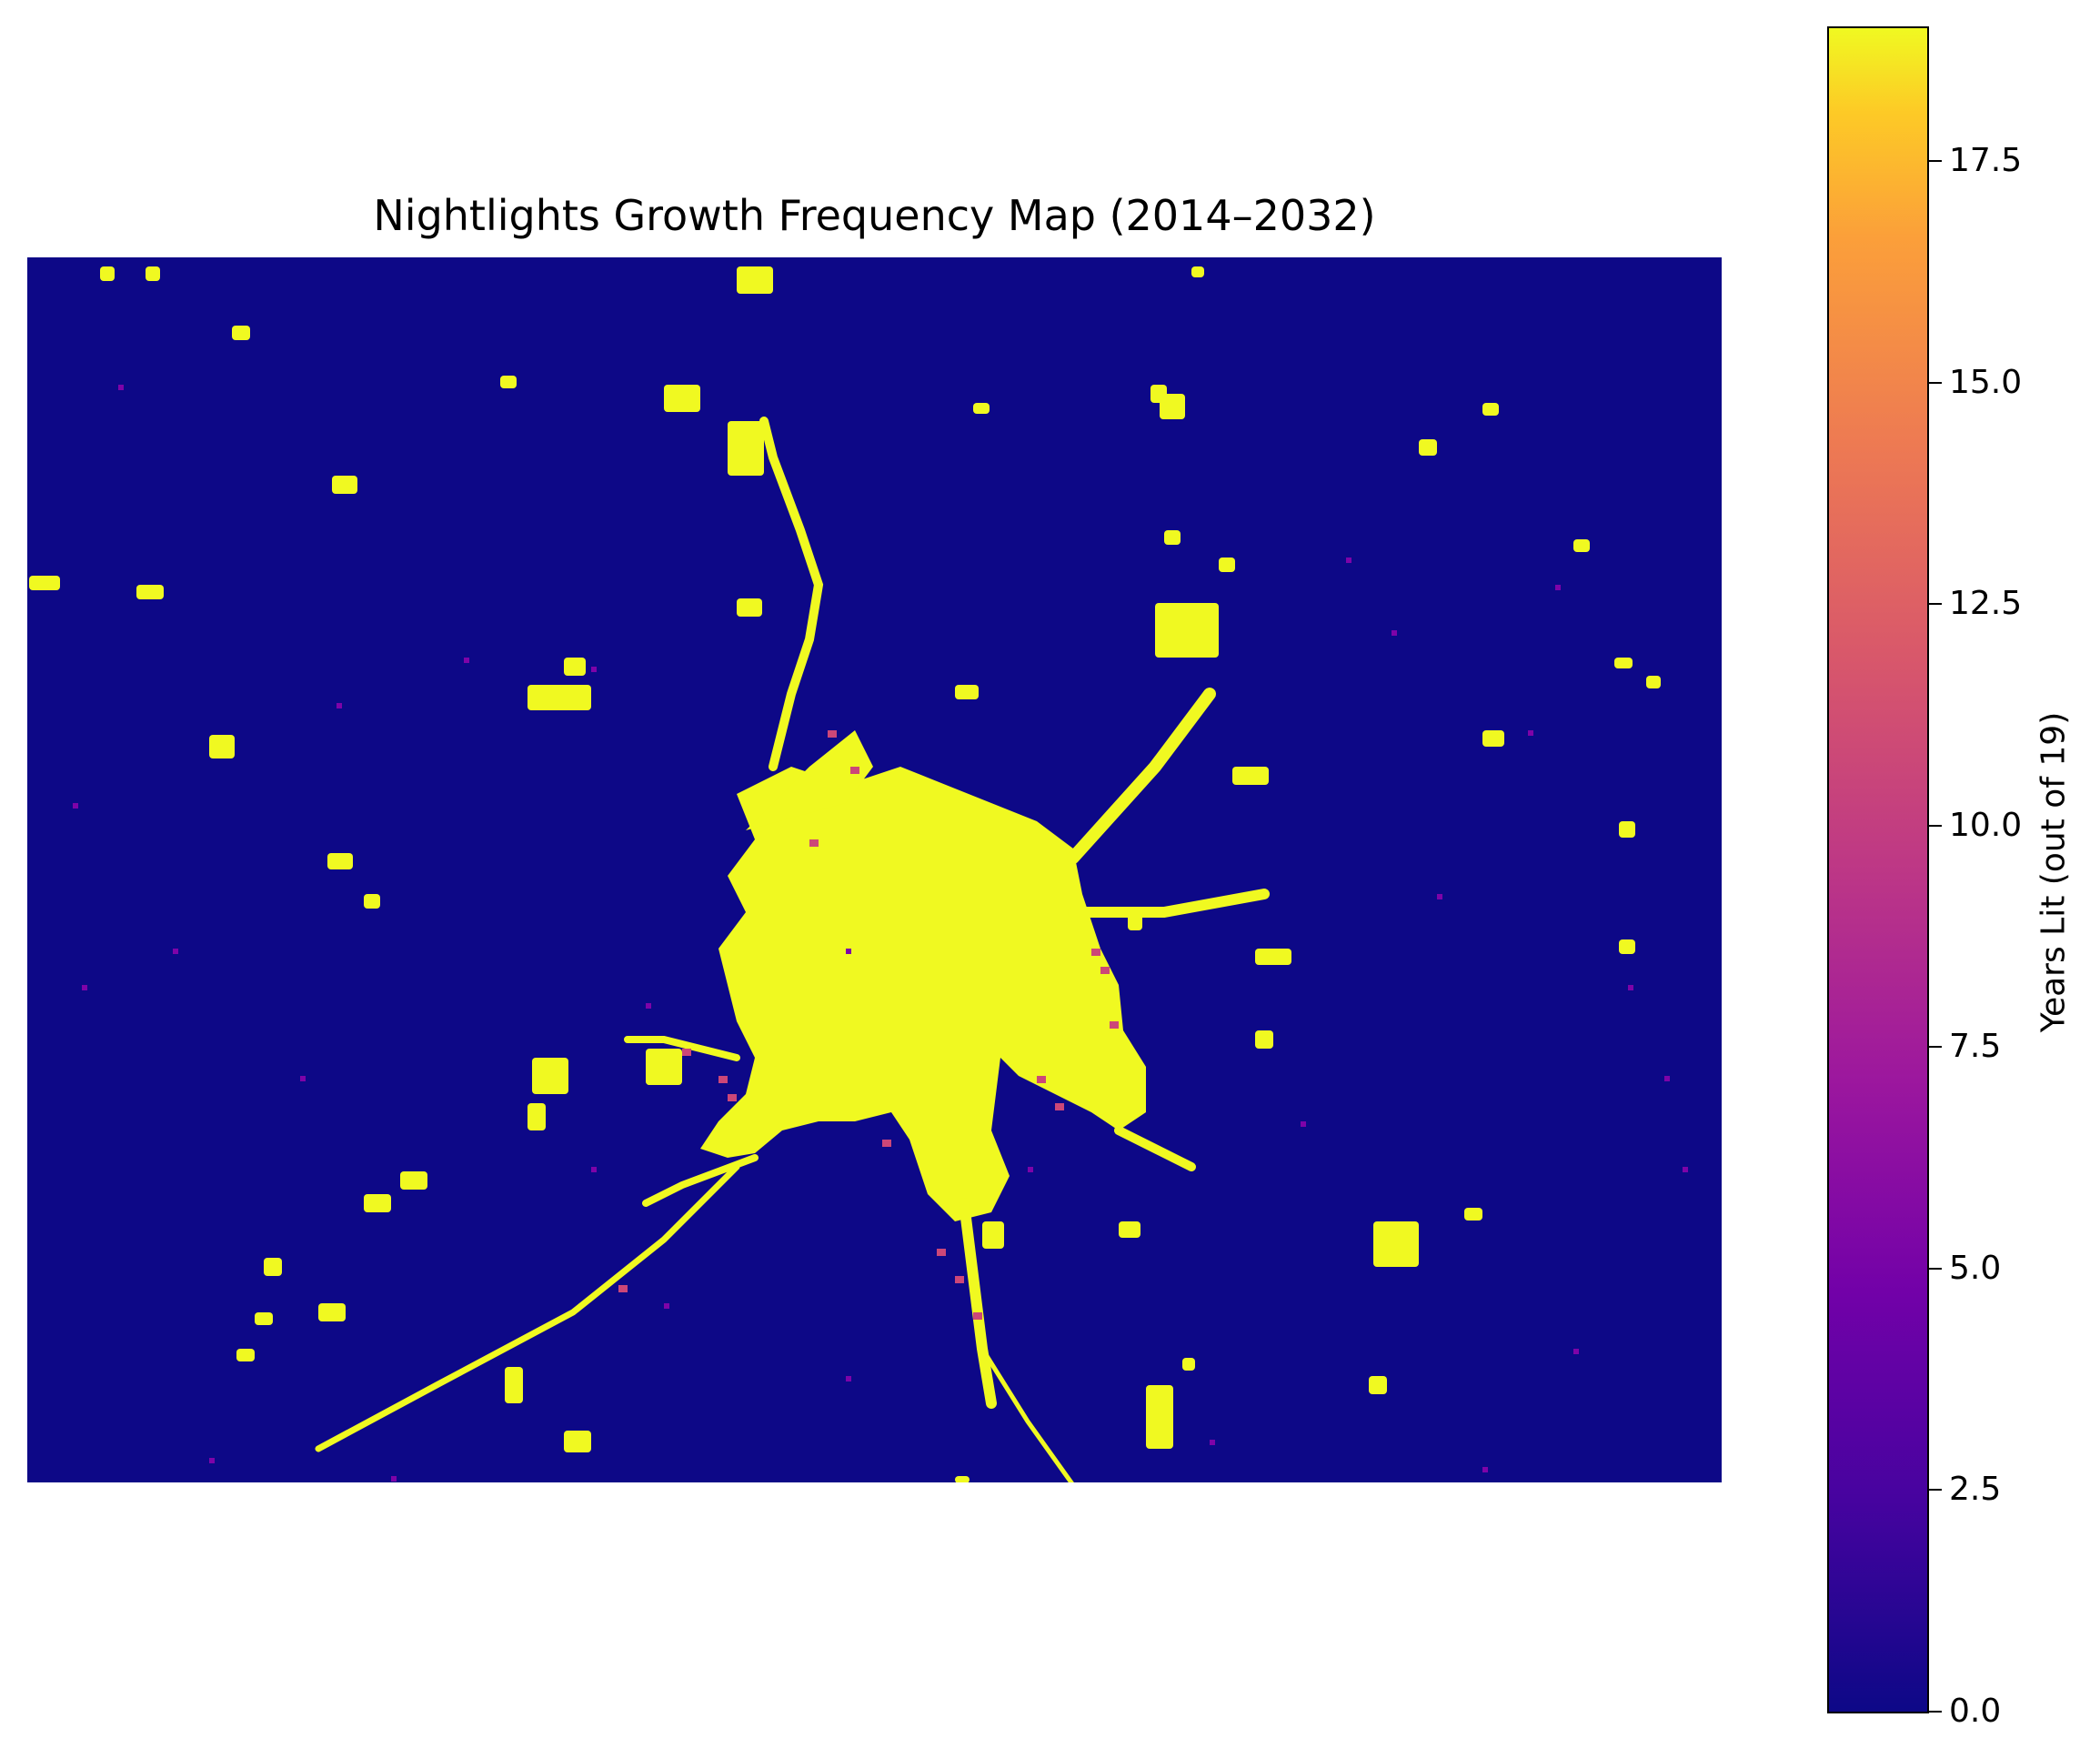 This screenshot has height=1758, width=2100. I want to click on colorbar-tick-label: 17.5, so click(1986, 161).